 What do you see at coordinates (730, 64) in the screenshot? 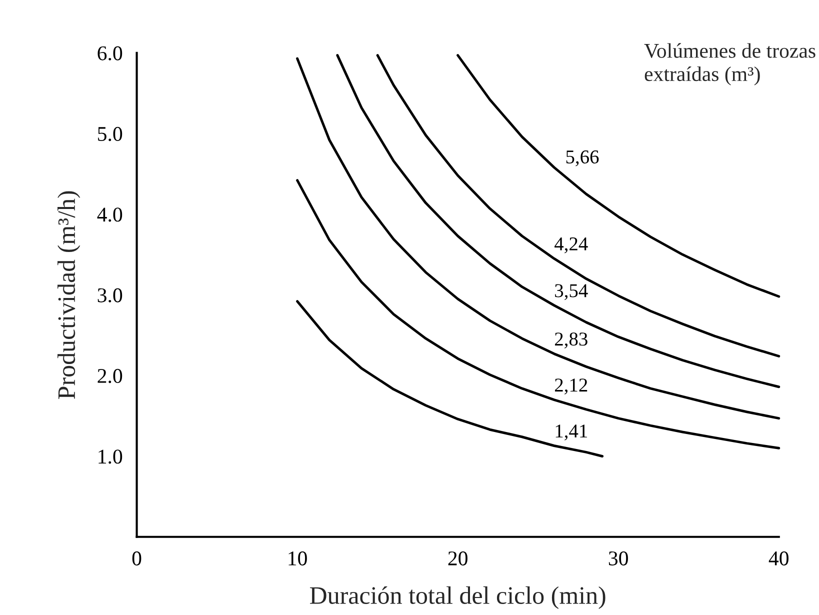
I see `legend-title: Volúmenes de trozas extraídas (m³)` at bounding box center [730, 64].